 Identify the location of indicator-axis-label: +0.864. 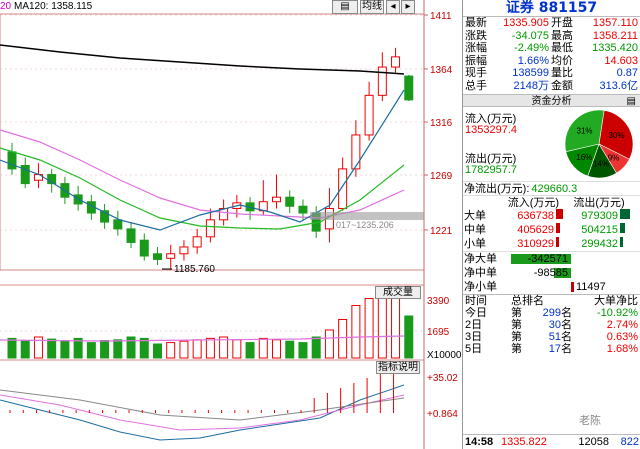
(442, 414).